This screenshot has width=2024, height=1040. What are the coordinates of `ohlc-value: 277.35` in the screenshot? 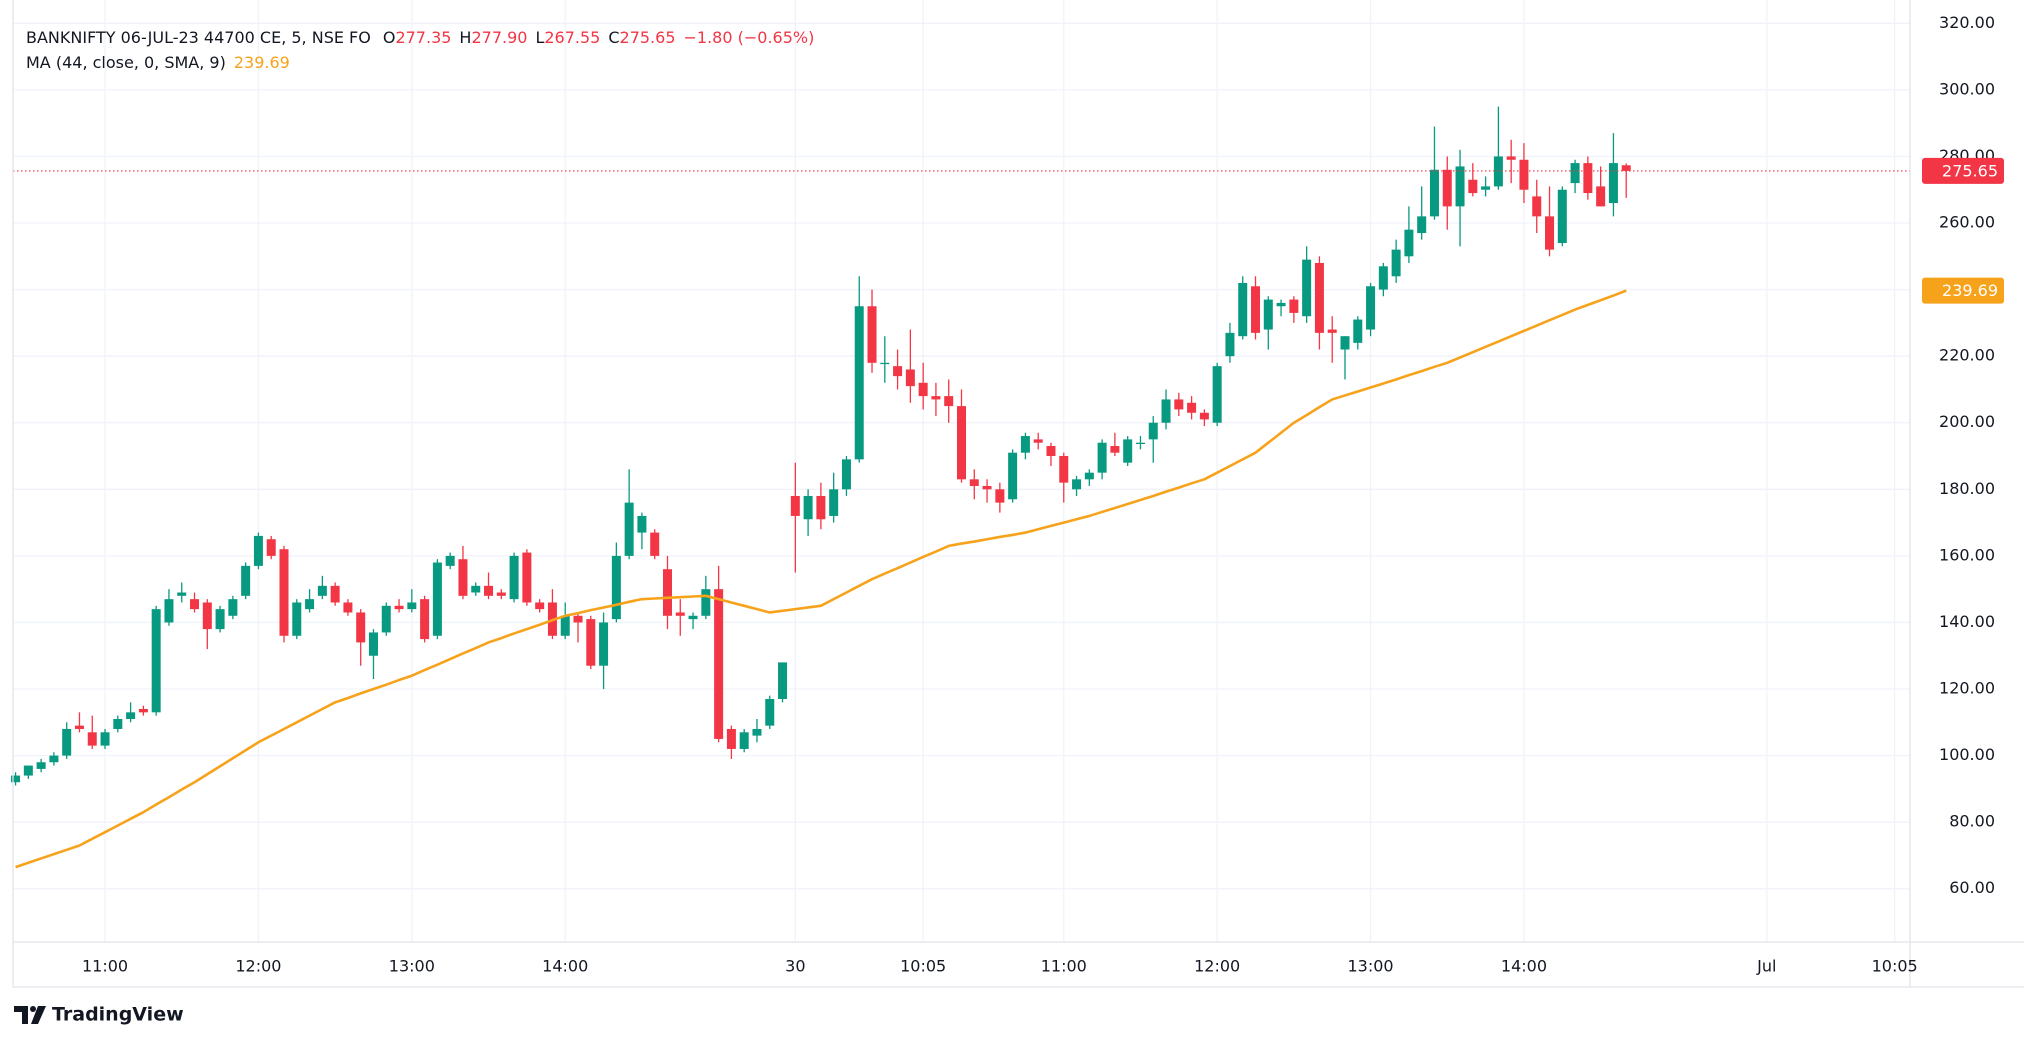 It's located at (423, 37).